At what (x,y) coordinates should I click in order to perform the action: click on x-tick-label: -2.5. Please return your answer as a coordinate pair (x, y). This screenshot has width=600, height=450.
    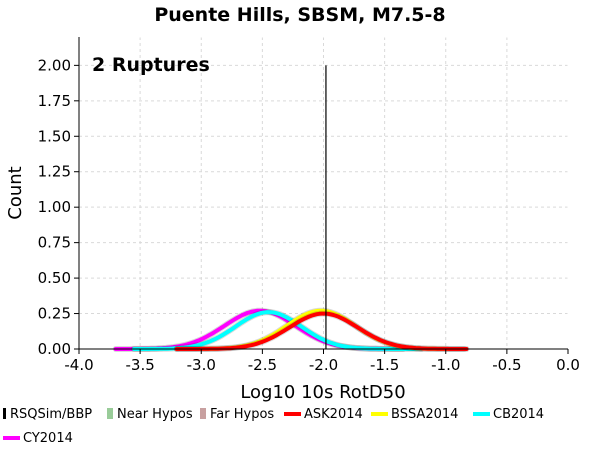
    Looking at the image, I should click on (262, 365).